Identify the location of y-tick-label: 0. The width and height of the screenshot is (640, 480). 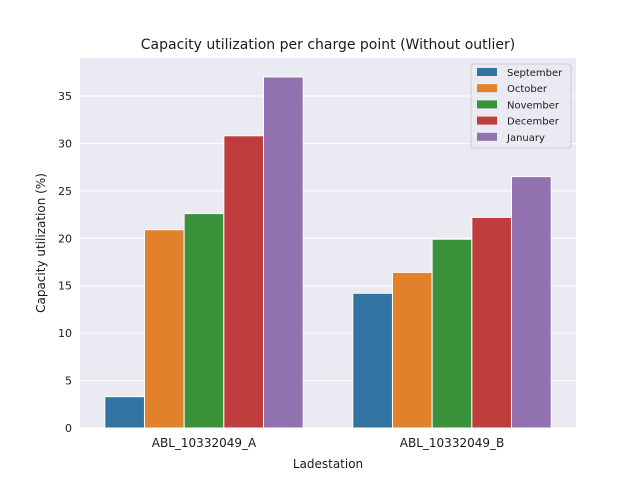
(68, 428).